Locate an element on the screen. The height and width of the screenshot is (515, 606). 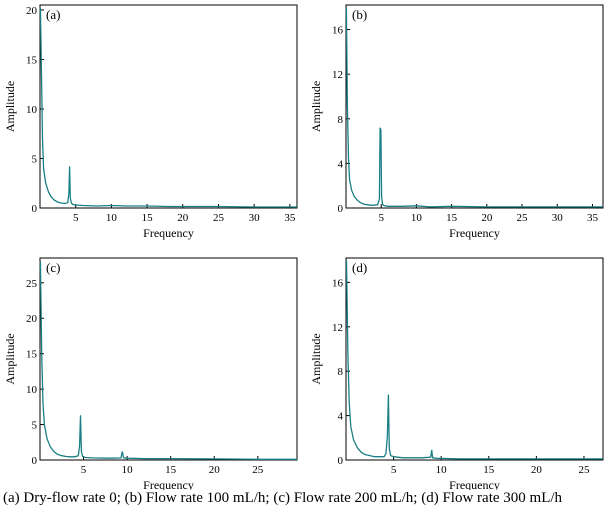
panel-label: (c) is located at coordinates (53, 267).